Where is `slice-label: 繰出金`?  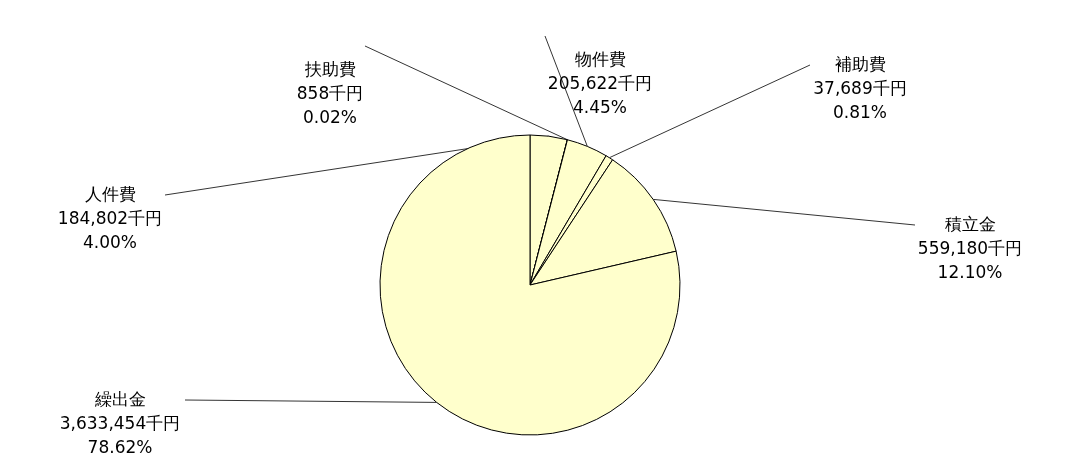
slice-label: 繰出金 is located at coordinates (119, 399).